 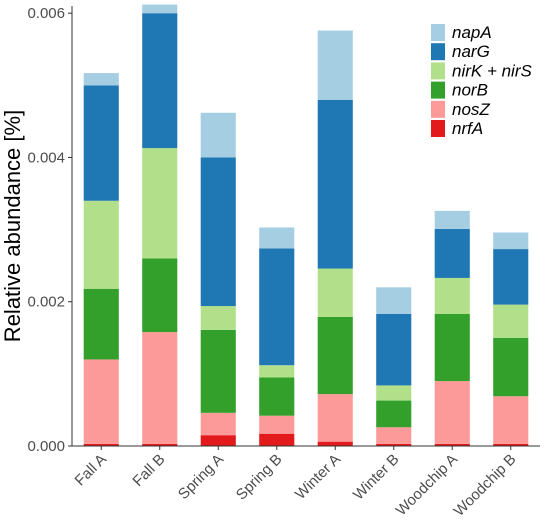 What do you see at coordinates (218, 135) in the screenshot?
I see `bar-napa-spring-a` at bounding box center [218, 135].